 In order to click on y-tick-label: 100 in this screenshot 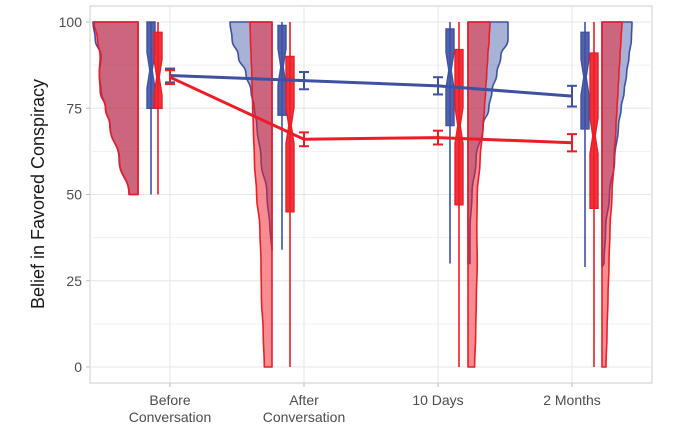, I will do `click(71, 22)`.